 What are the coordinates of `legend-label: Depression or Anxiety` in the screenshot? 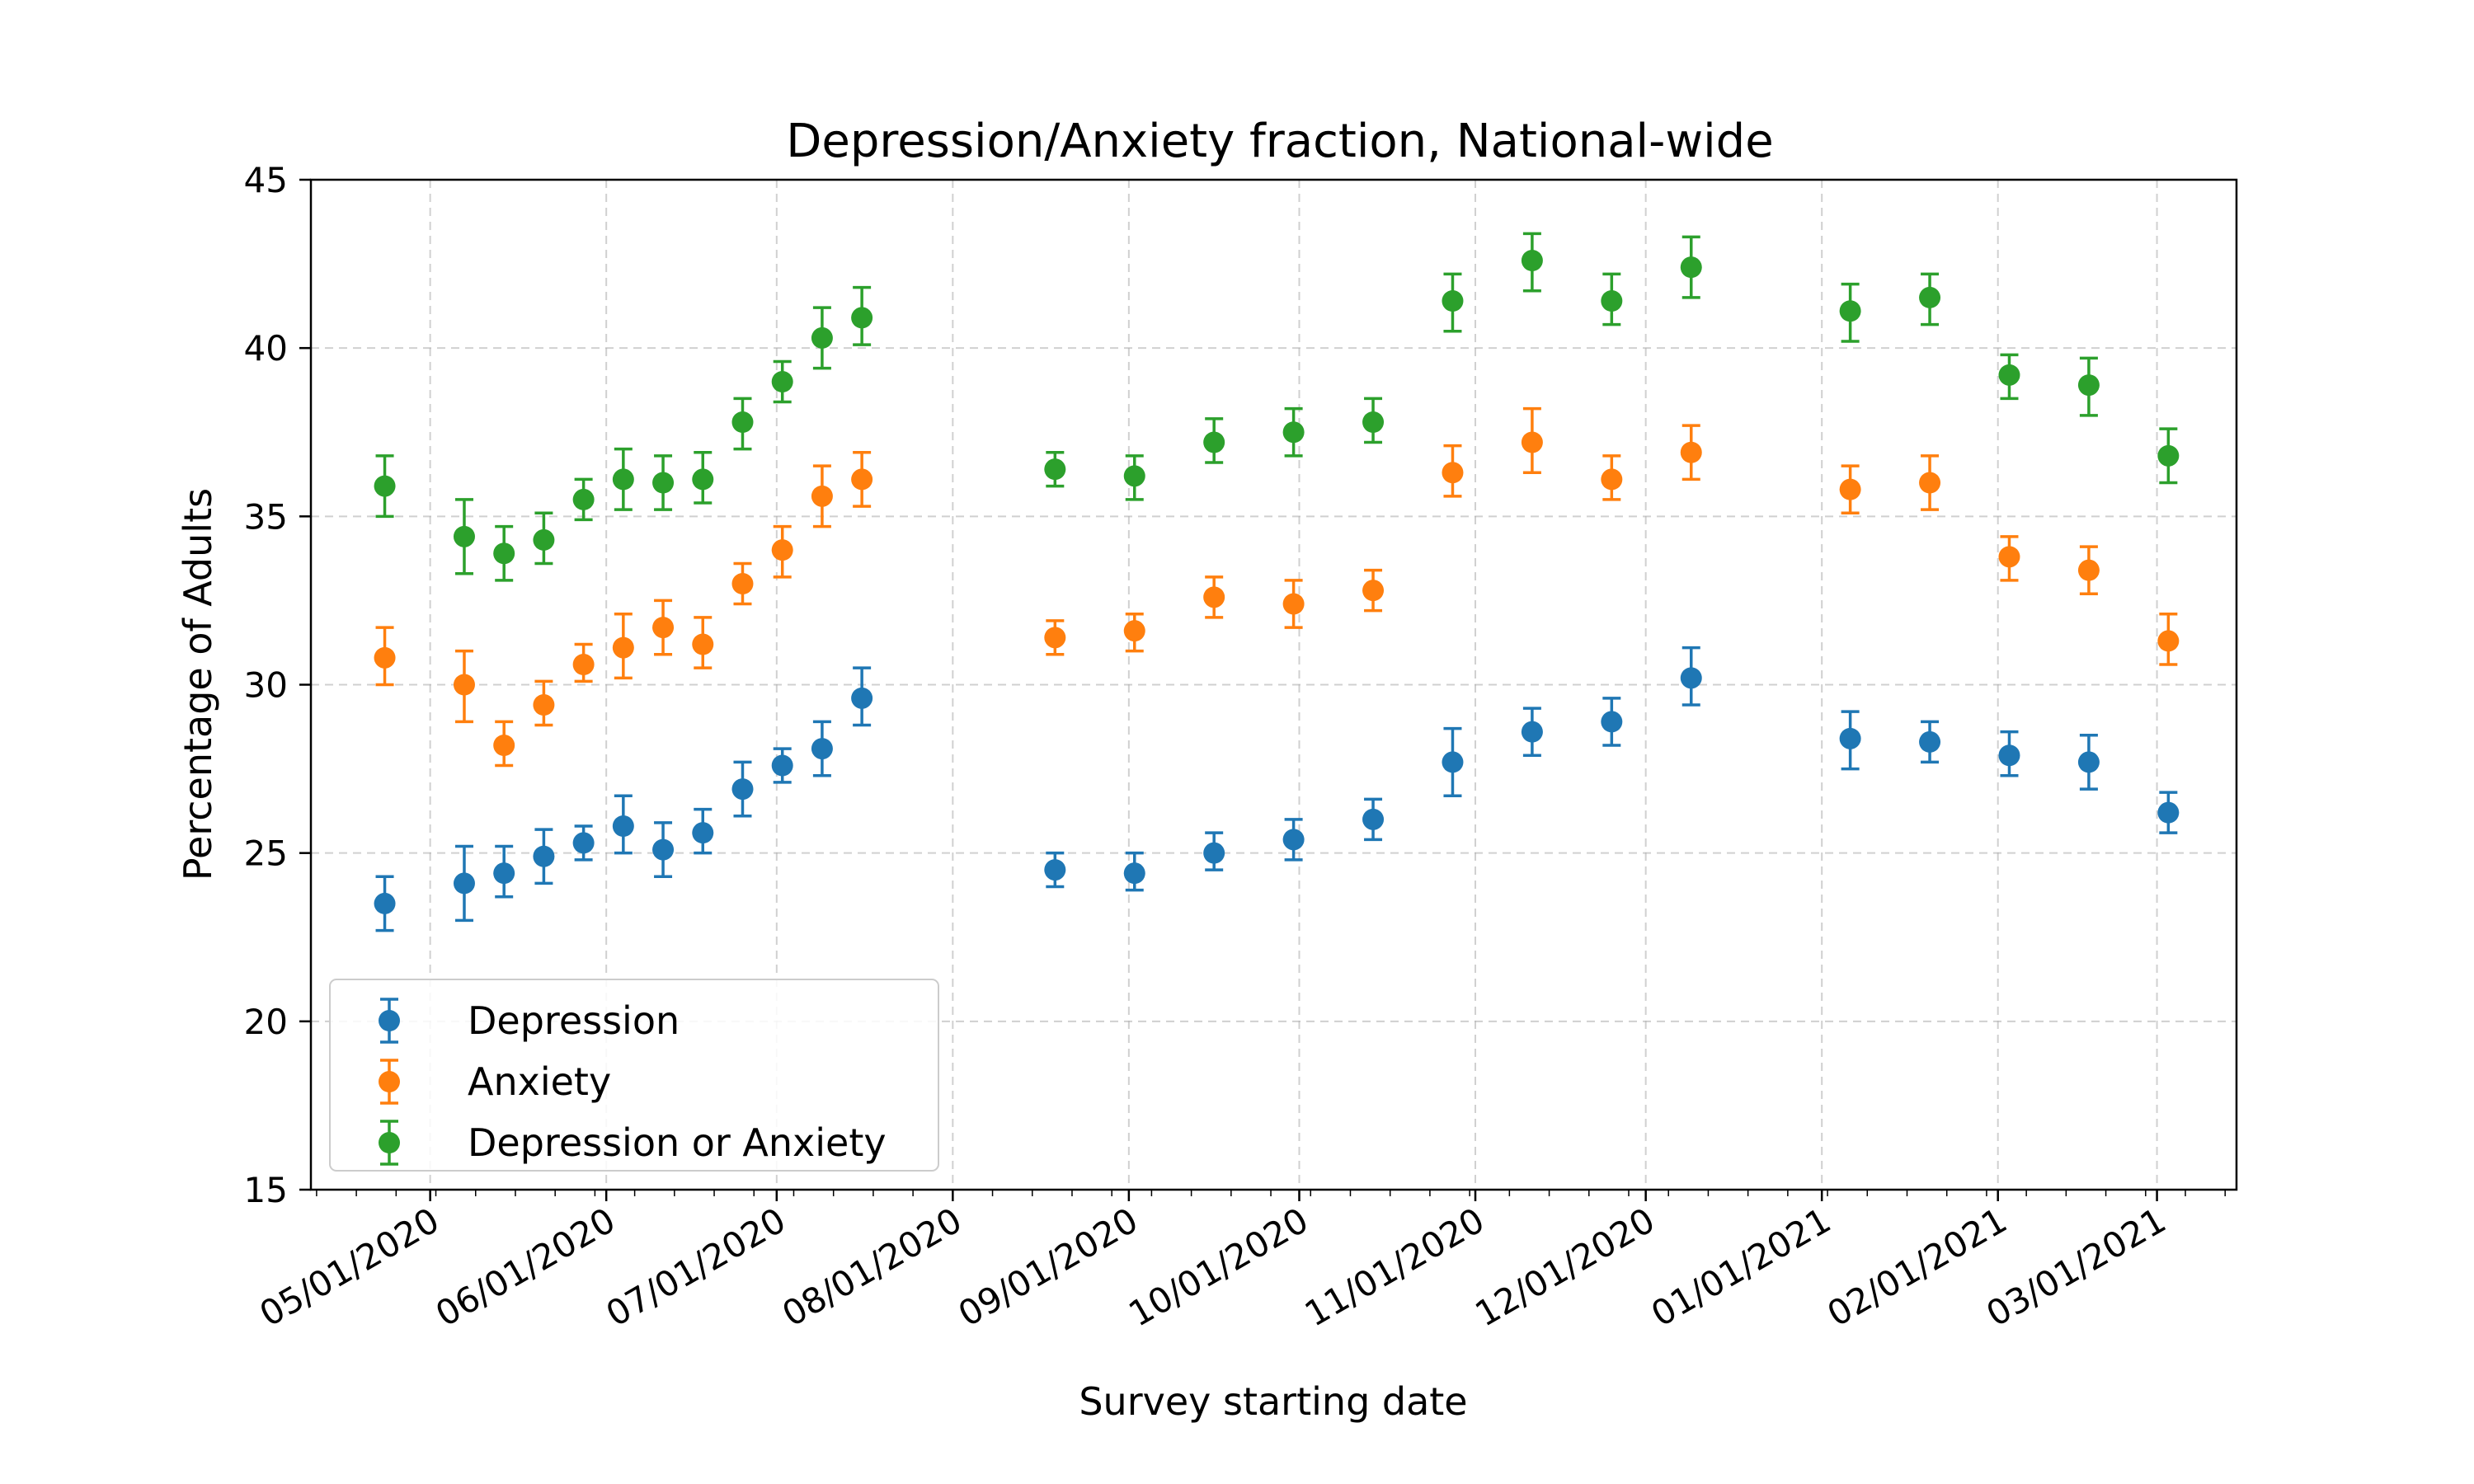 It's located at (677, 1142).